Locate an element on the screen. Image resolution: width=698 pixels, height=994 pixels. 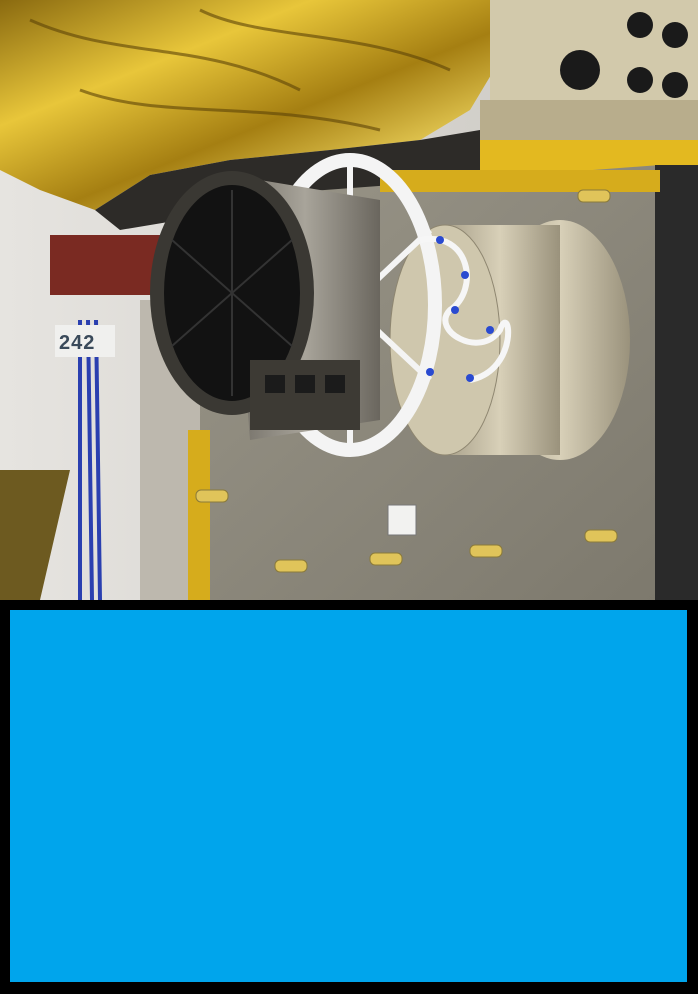
electronics-box is located at coordinates (305, 395).